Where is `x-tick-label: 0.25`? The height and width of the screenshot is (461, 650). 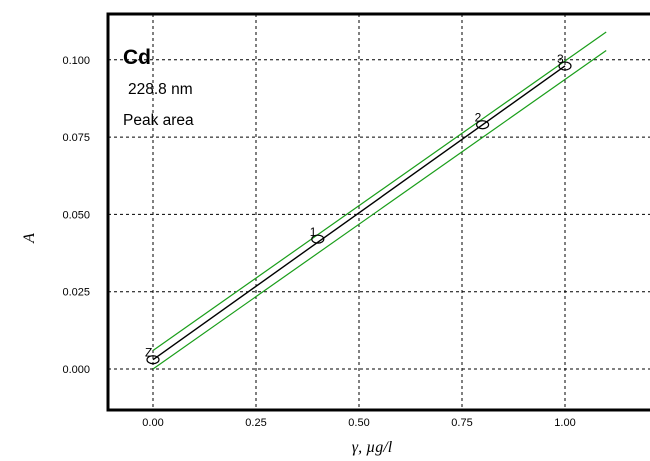
x-tick-label: 0.25 is located at coordinates (255, 423).